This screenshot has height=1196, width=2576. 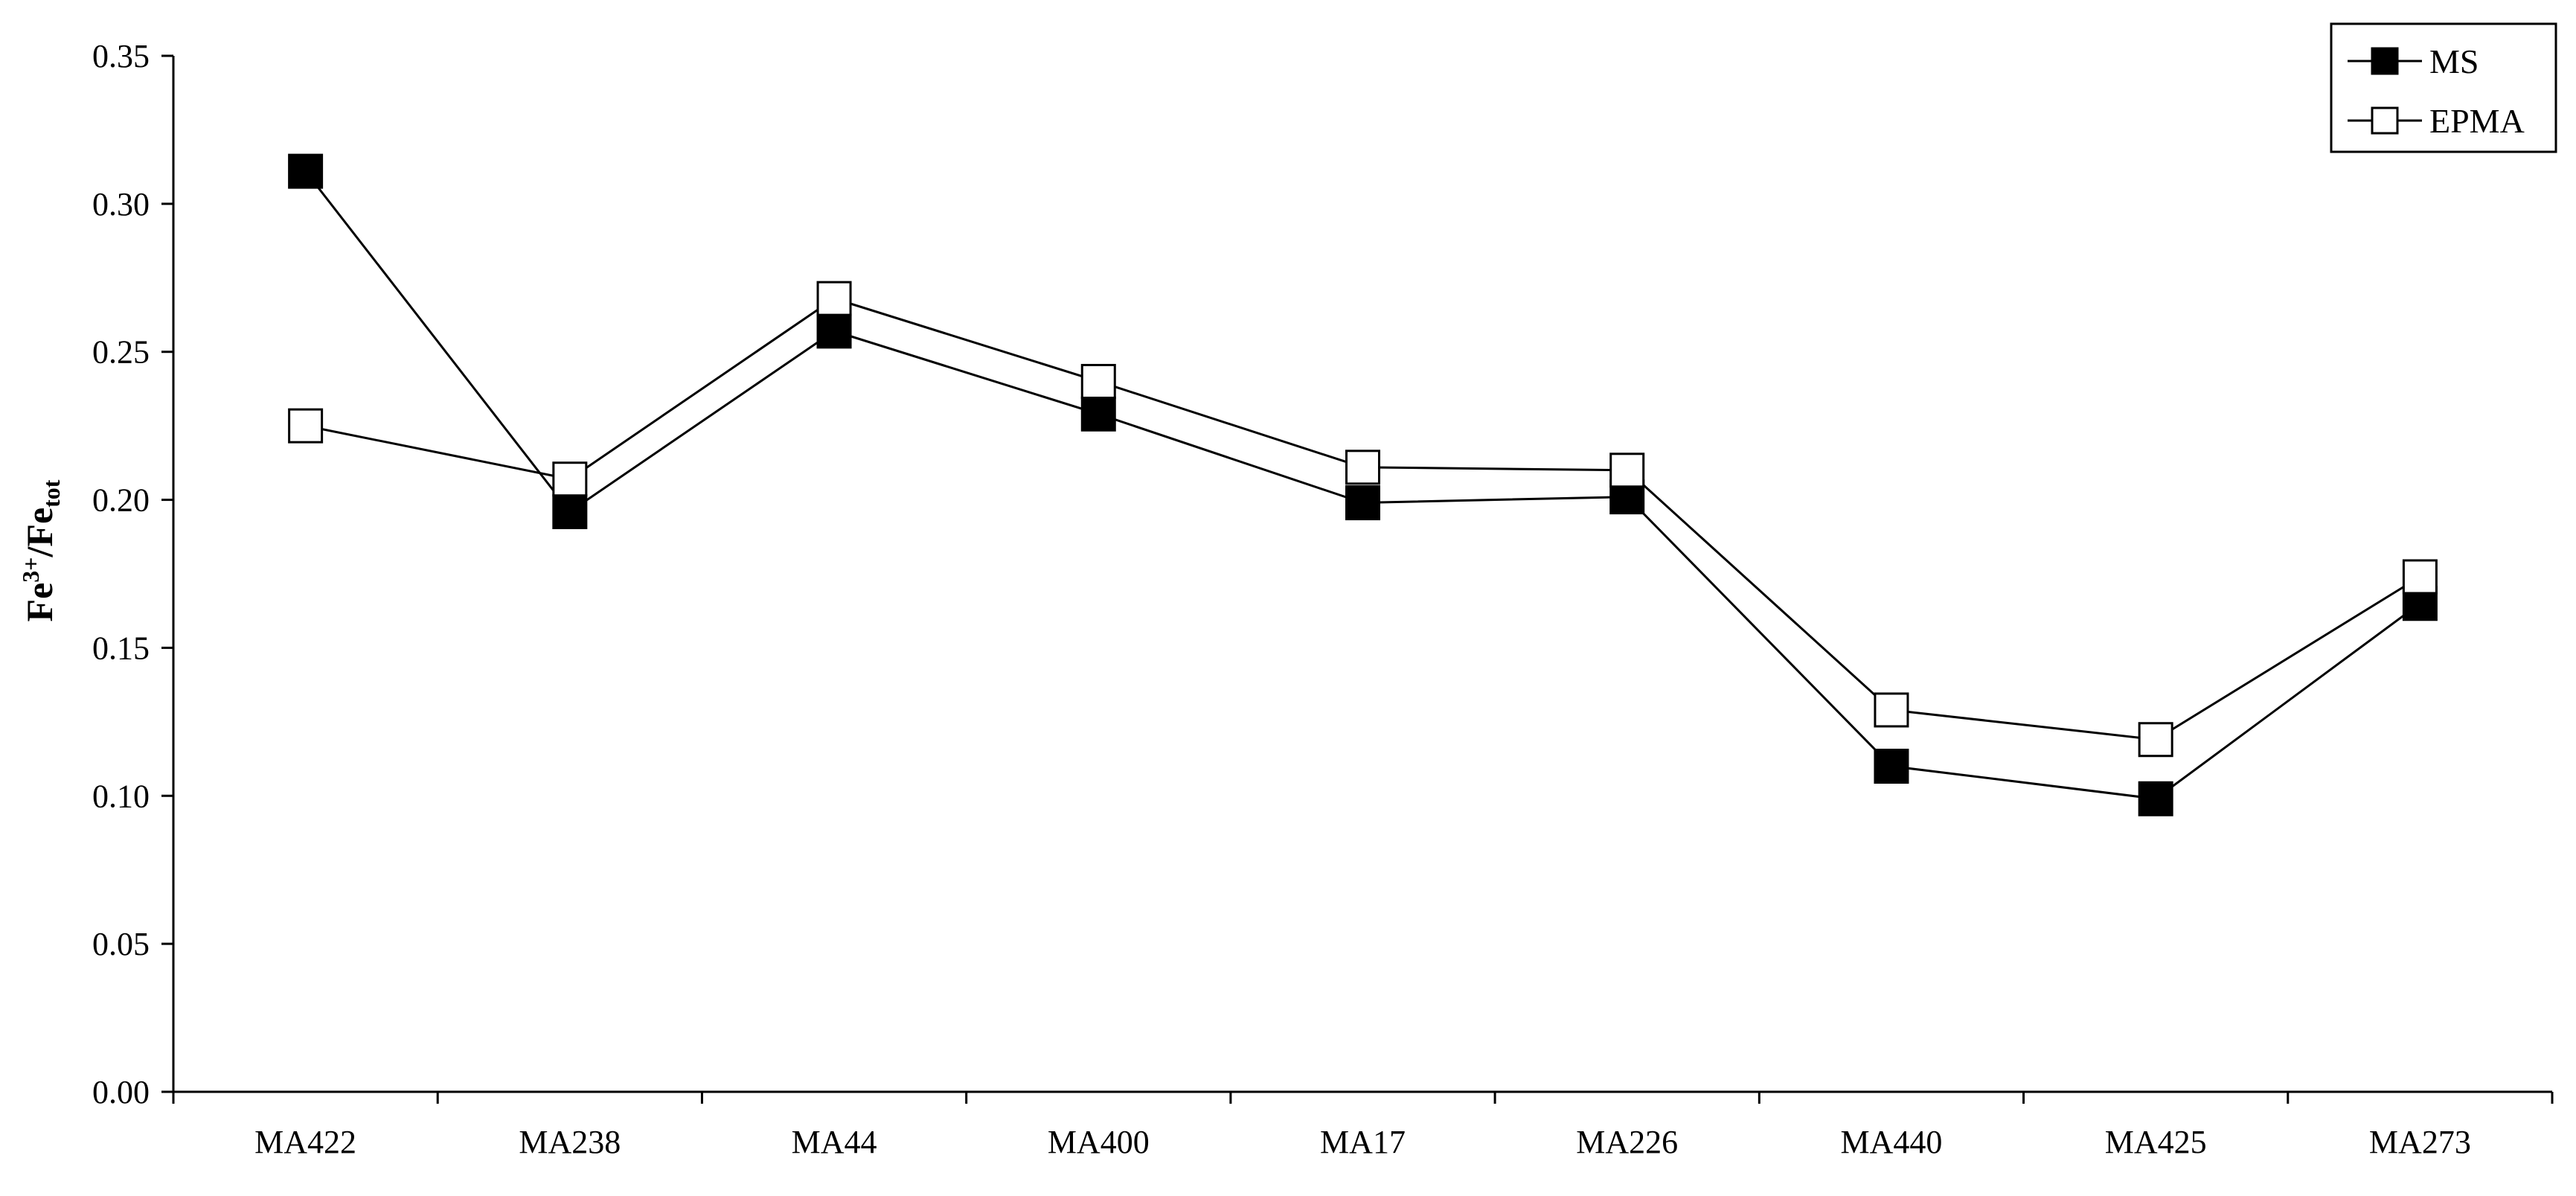 What do you see at coordinates (121, 56) in the screenshot?
I see `y-tick-label: 0.35` at bounding box center [121, 56].